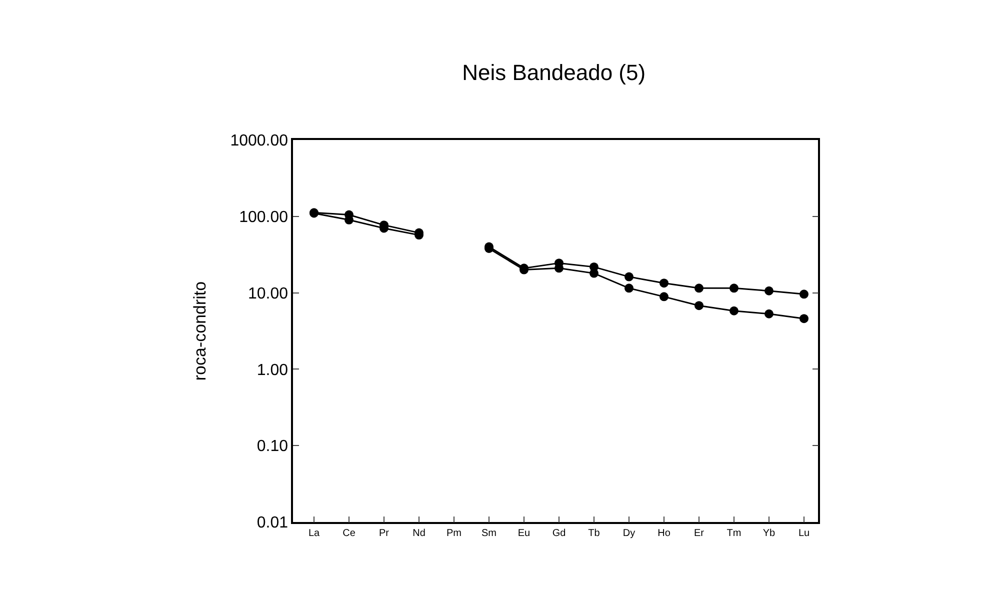 The height and width of the screenshot is (604, 989). I want to click on y-tick-label: 0.01, so click(272, 523).